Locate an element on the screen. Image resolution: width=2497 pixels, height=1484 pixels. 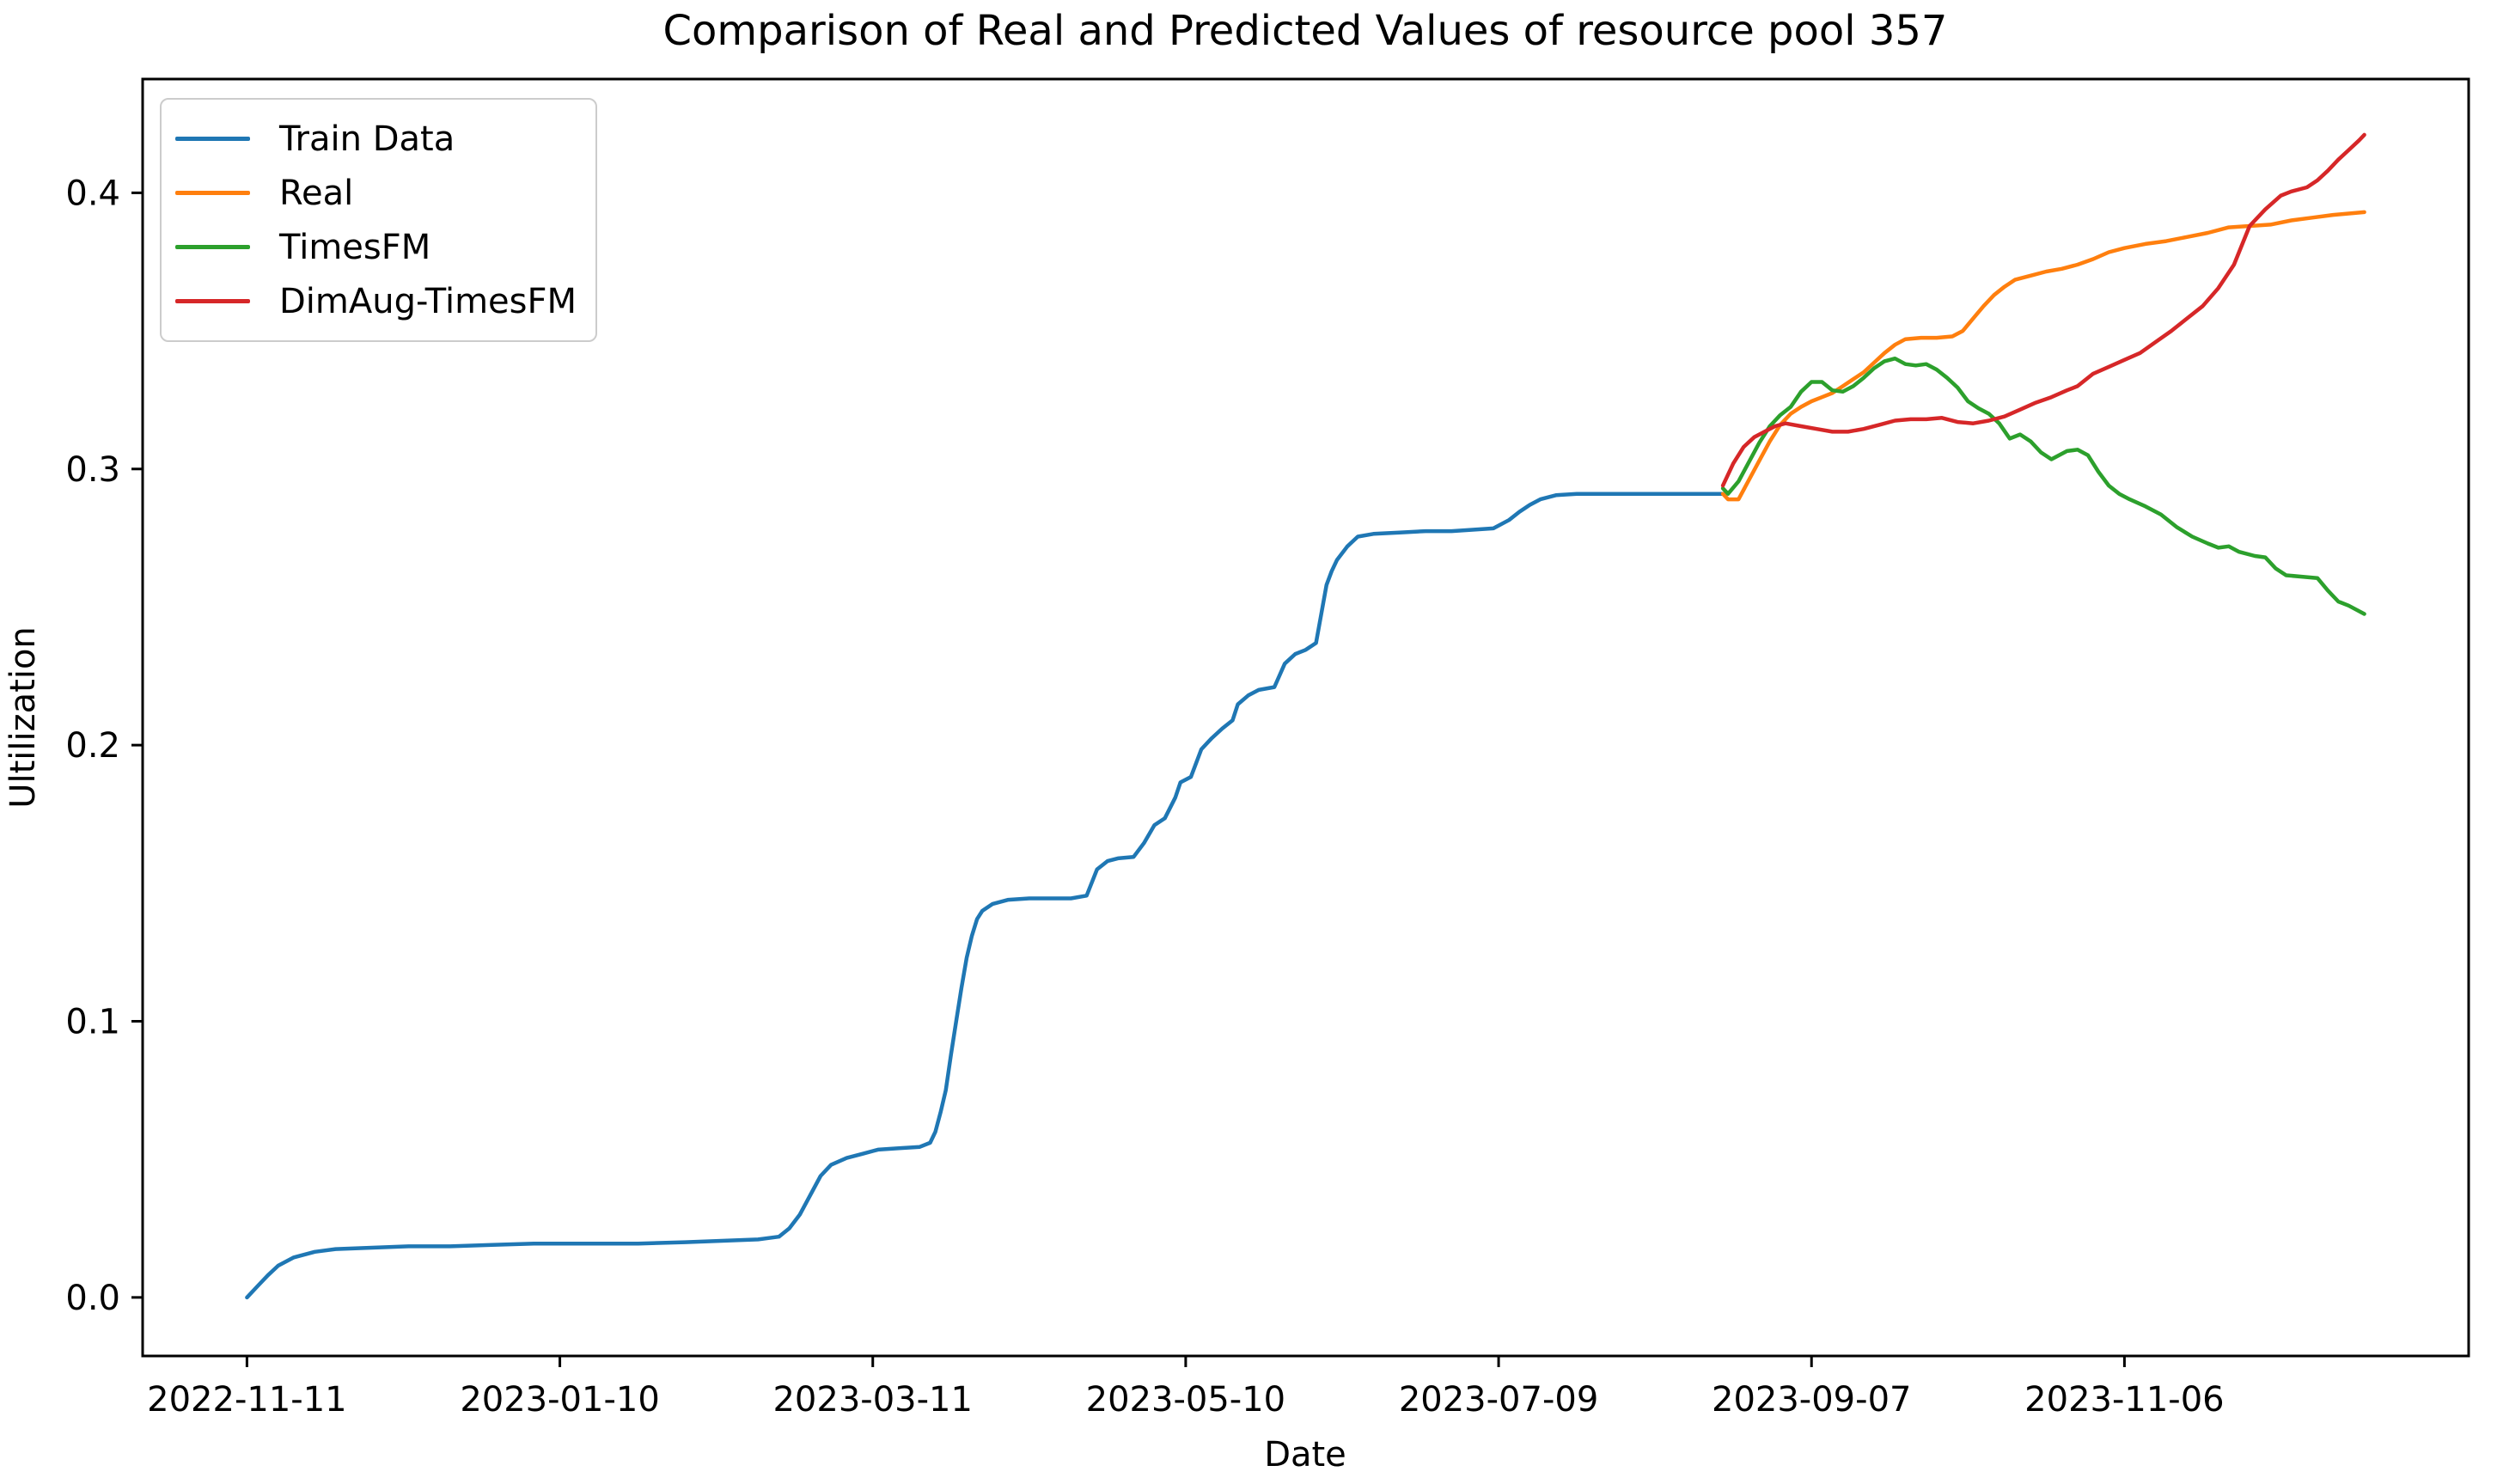
x-tick-label: 2023-03-11 is located at coordinates (872, 1400).